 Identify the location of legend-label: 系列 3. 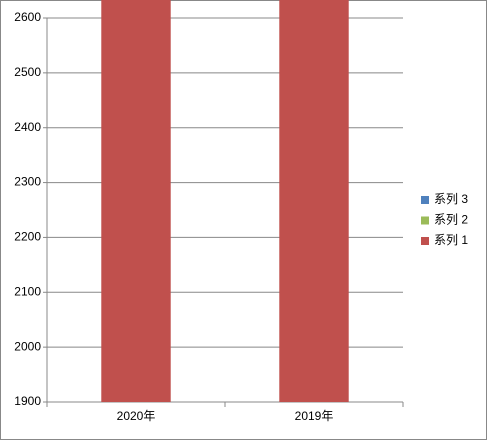
(451, 199).